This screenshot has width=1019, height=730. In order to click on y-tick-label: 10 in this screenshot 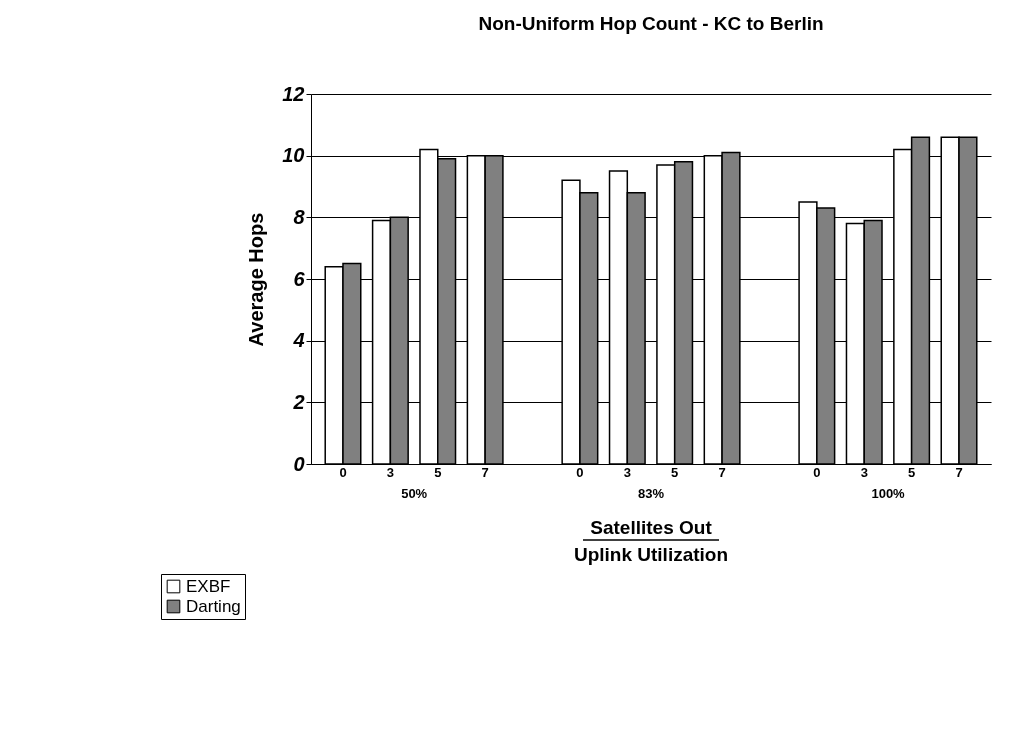, I will do `click(293, 155)`.